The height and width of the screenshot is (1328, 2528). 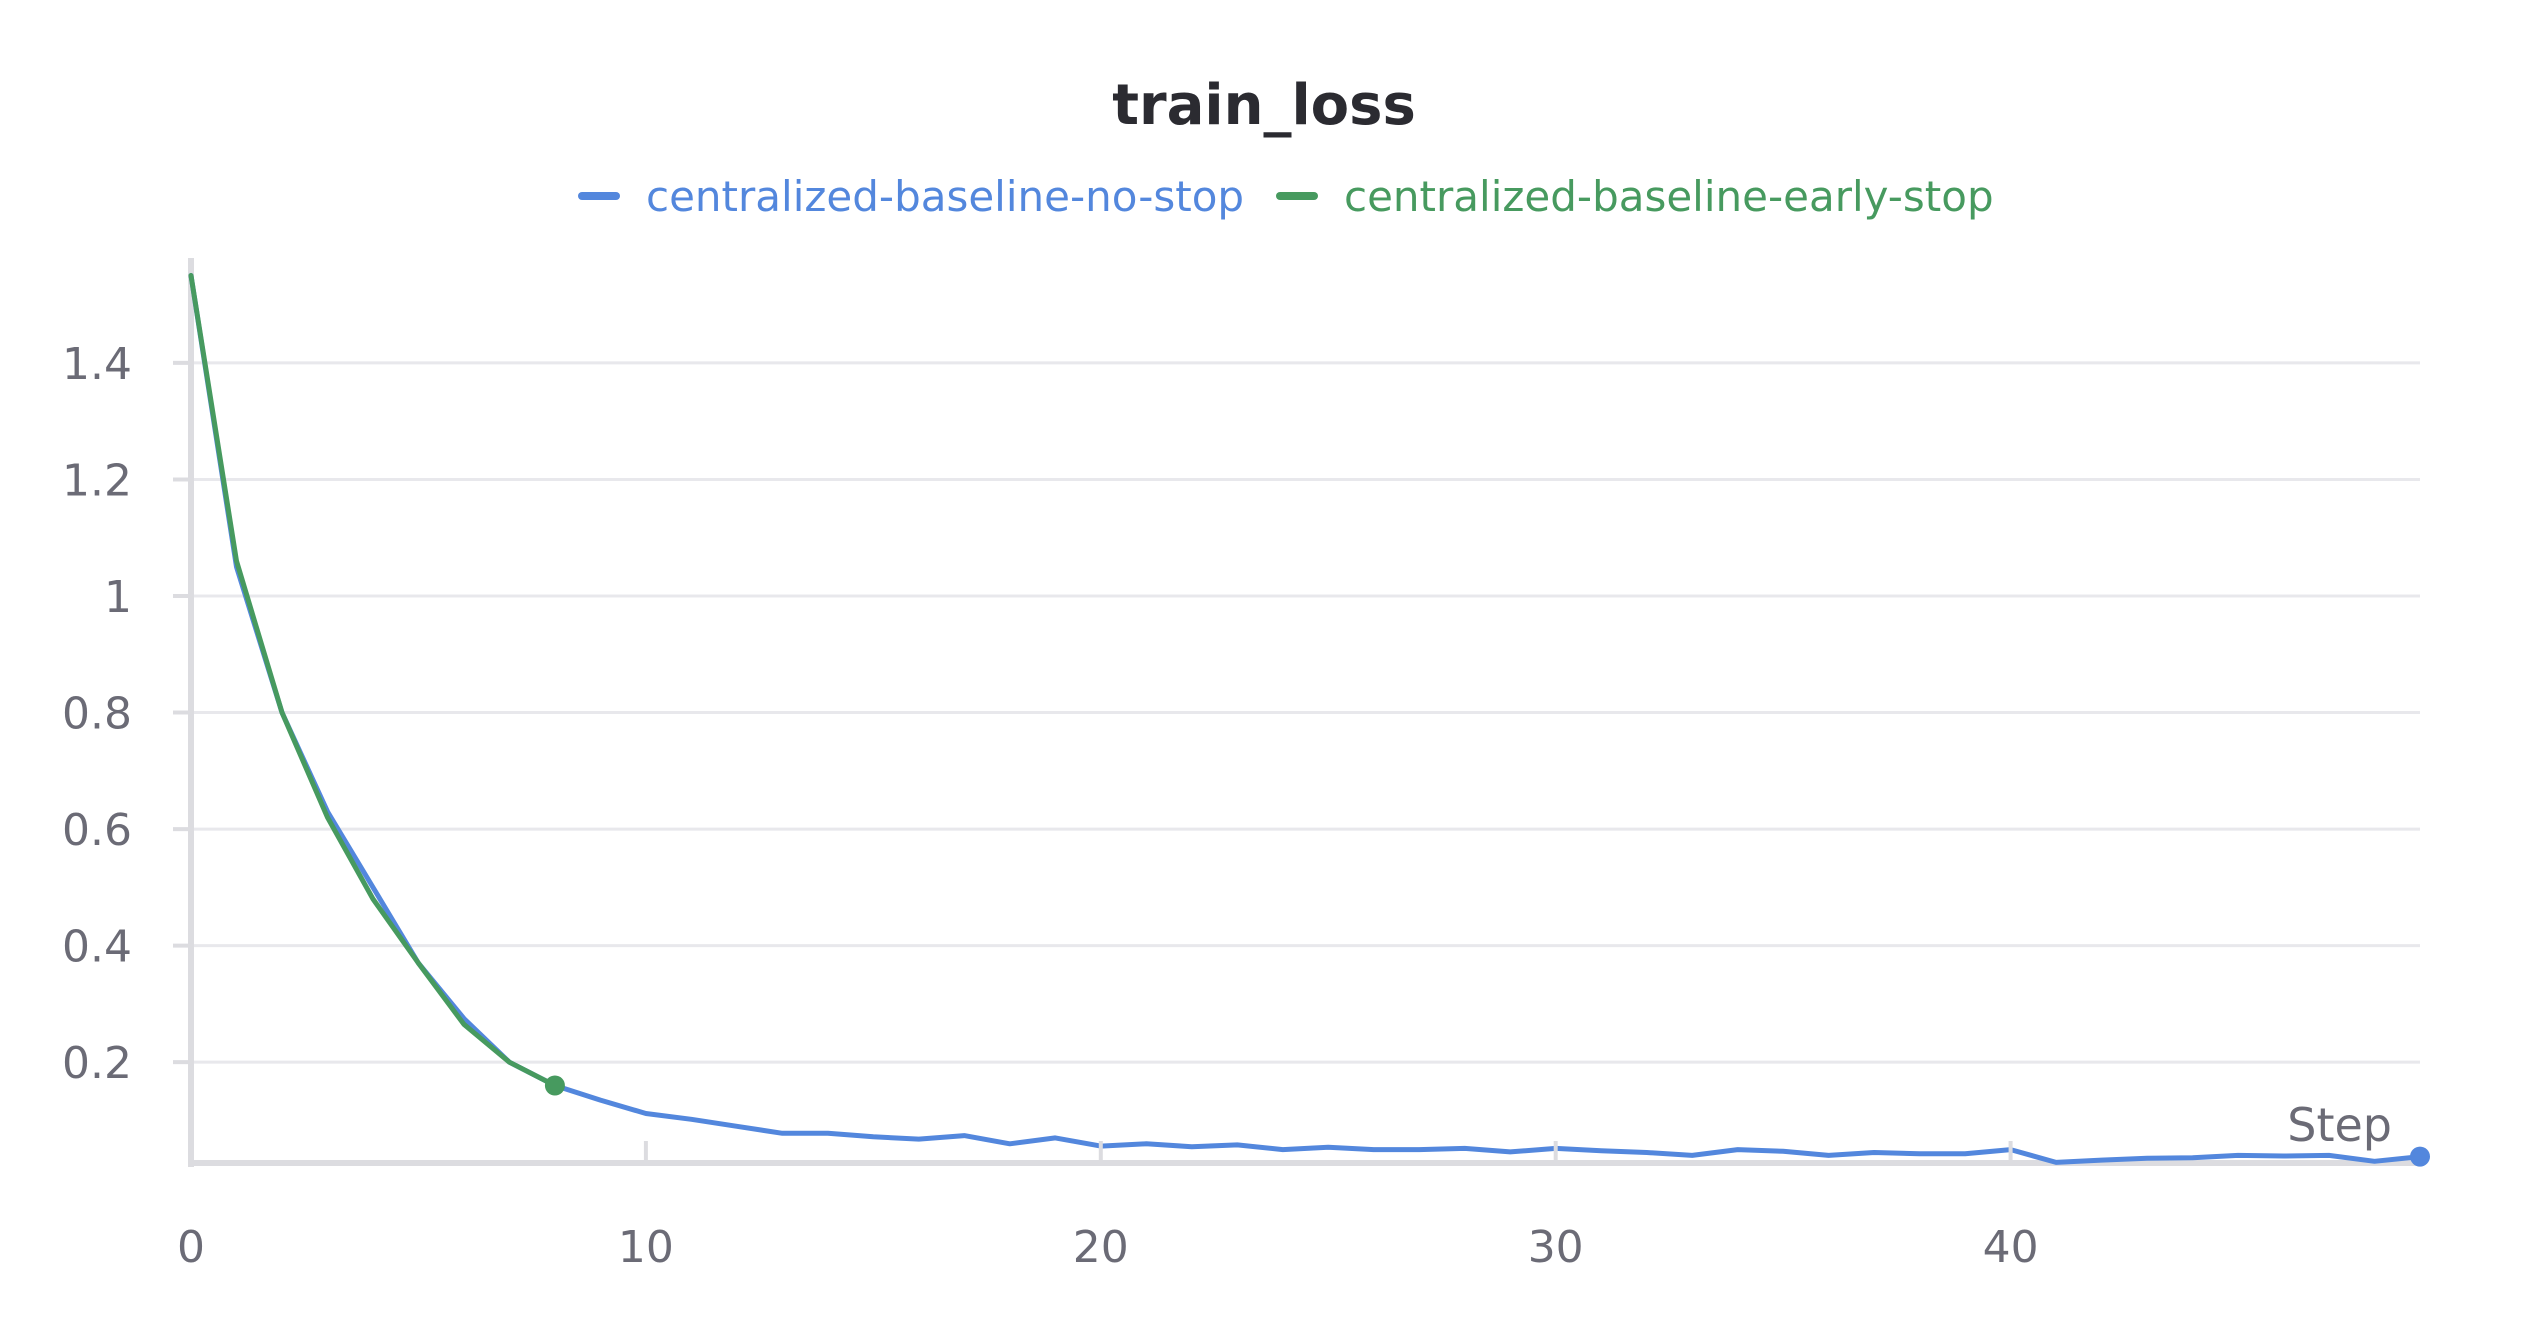 What do you see at coordinates (2420, 1156) in the screenshot?
I see `series-end-point-centralized-baseline-no-stop` at bounding box center [2420, 1156].